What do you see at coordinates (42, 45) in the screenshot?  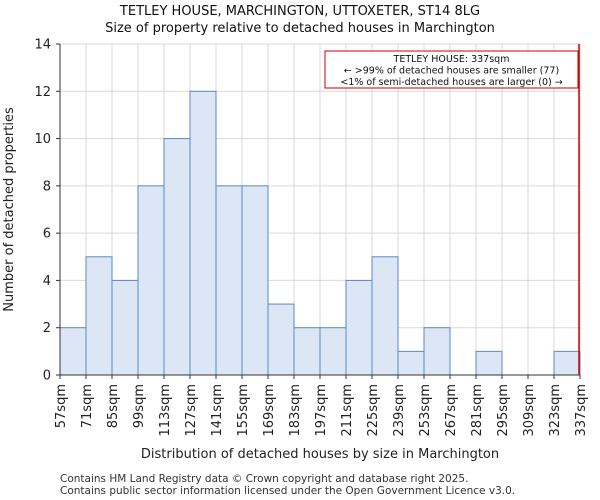 I see `y-tick-label: 14` at bounding box center [42, 45].